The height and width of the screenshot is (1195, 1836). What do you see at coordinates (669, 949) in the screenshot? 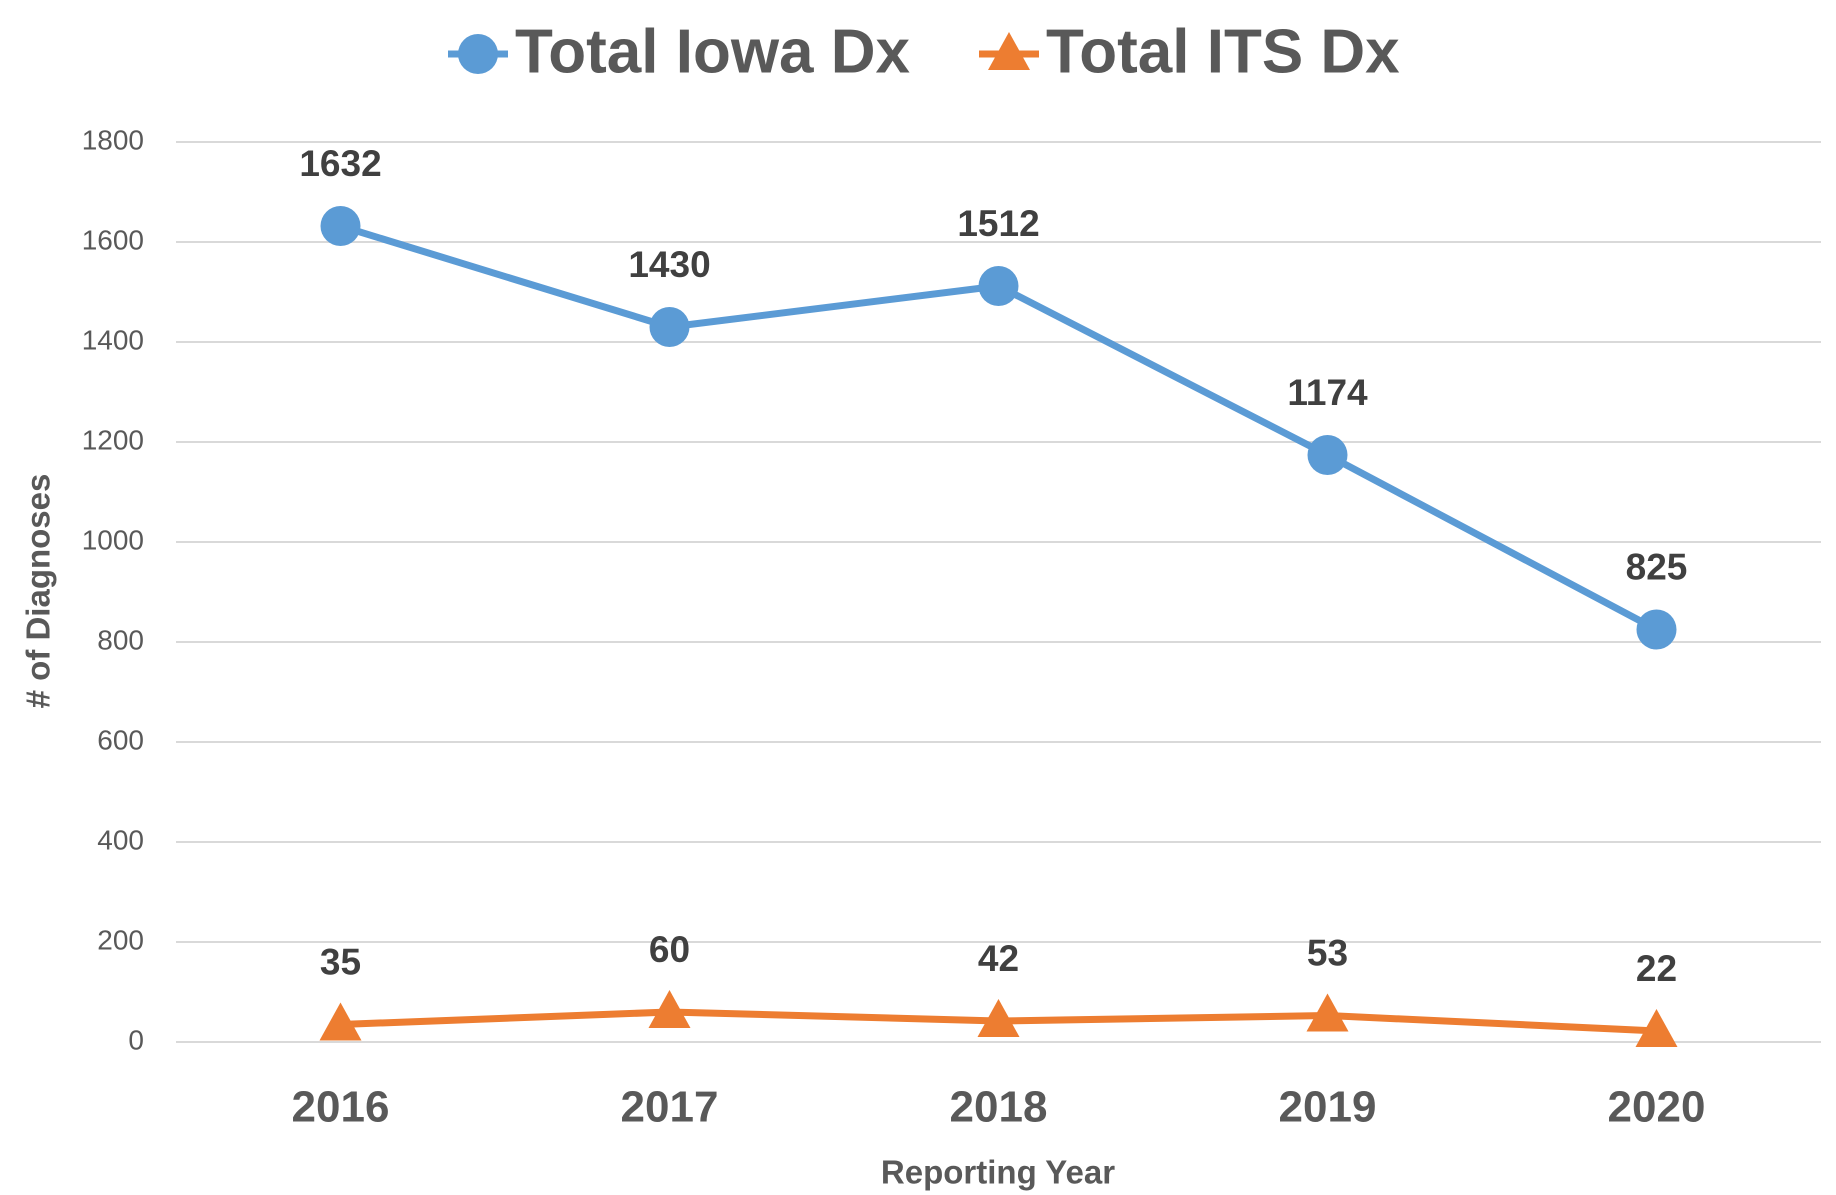
I see `data-label: 60` at bounding box center [669, 949].